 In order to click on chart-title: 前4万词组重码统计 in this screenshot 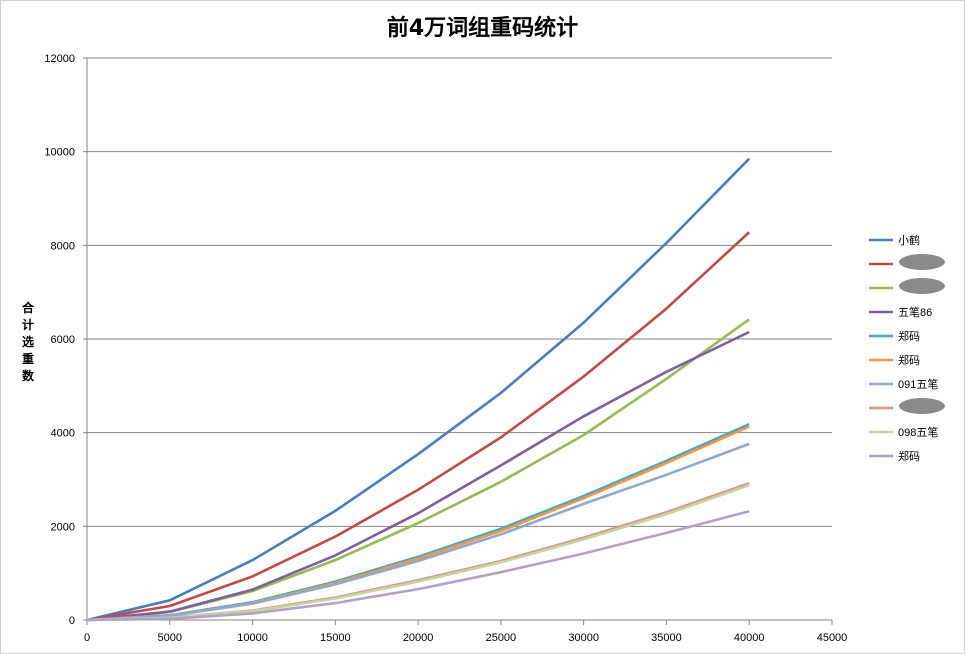, I will do `click(482, 28)`.